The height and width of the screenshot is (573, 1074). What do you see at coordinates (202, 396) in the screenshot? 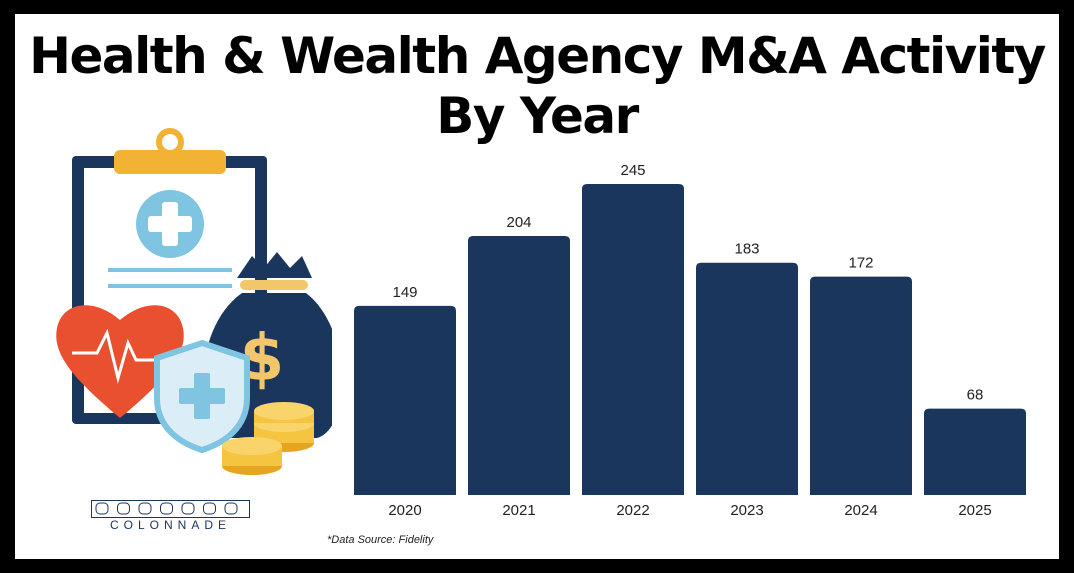
I see `shield-cross-icon` at bounding box center [202, 396].